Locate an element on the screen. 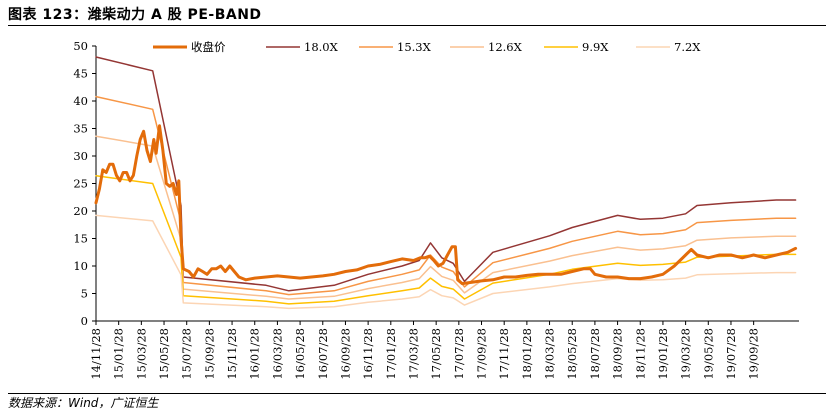  title-rule is located at coordinates (417, 25).